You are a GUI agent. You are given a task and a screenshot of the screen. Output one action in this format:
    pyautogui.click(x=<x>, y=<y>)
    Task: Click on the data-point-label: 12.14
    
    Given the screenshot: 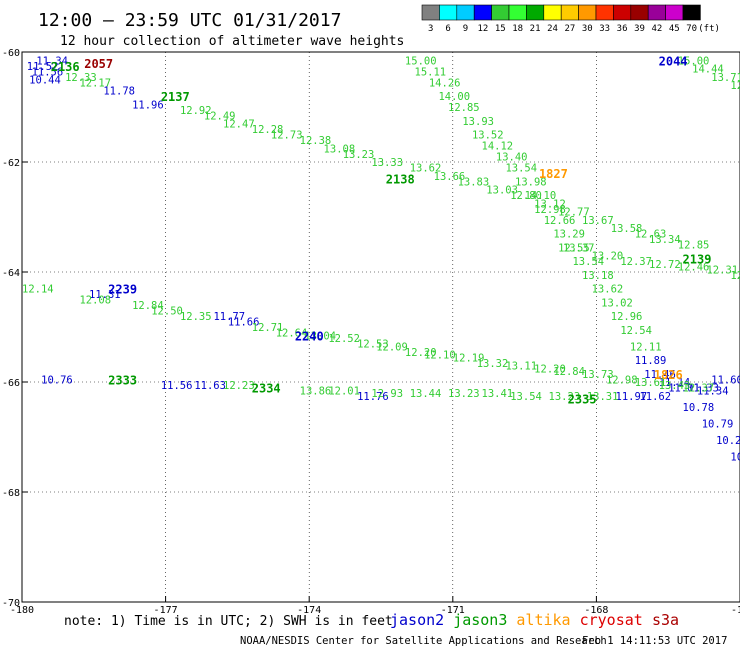 What is the action you would take?
    pyautogui.click(x=38, y=290)
    